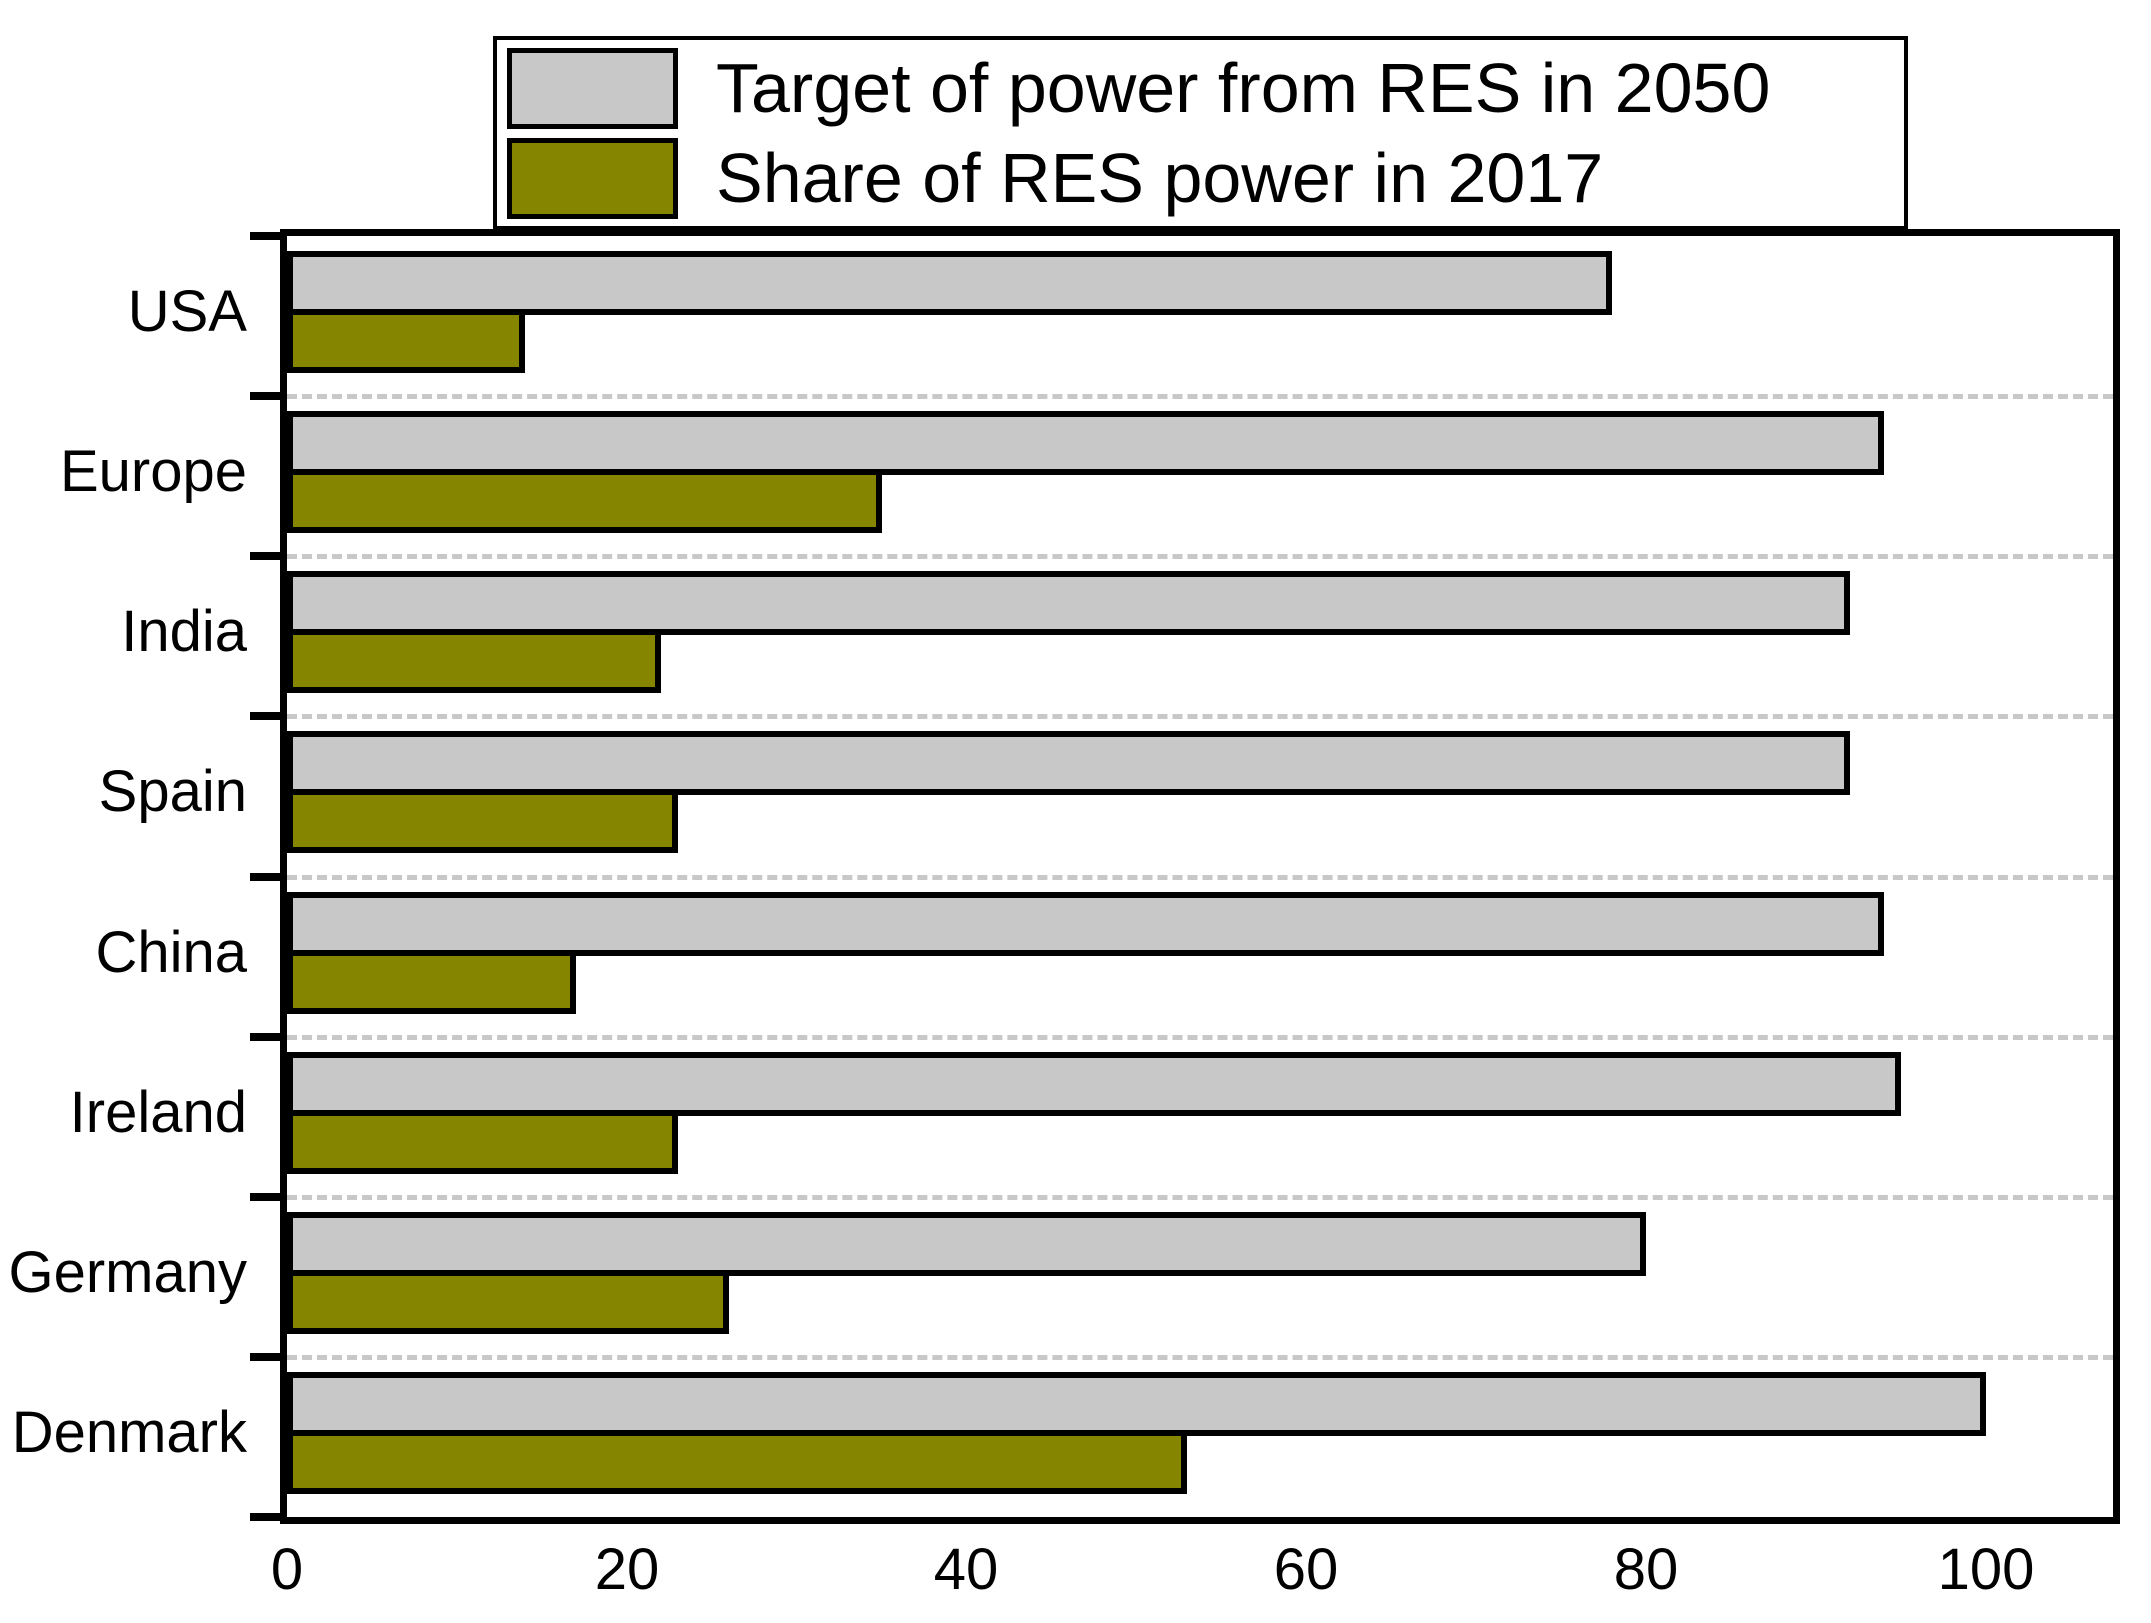 The image size is (2151, 1623). What do you see at coordinates (153, 471) in the screenshot?
I see `category-label-europe: Europe` at bounding box center [153, 471].